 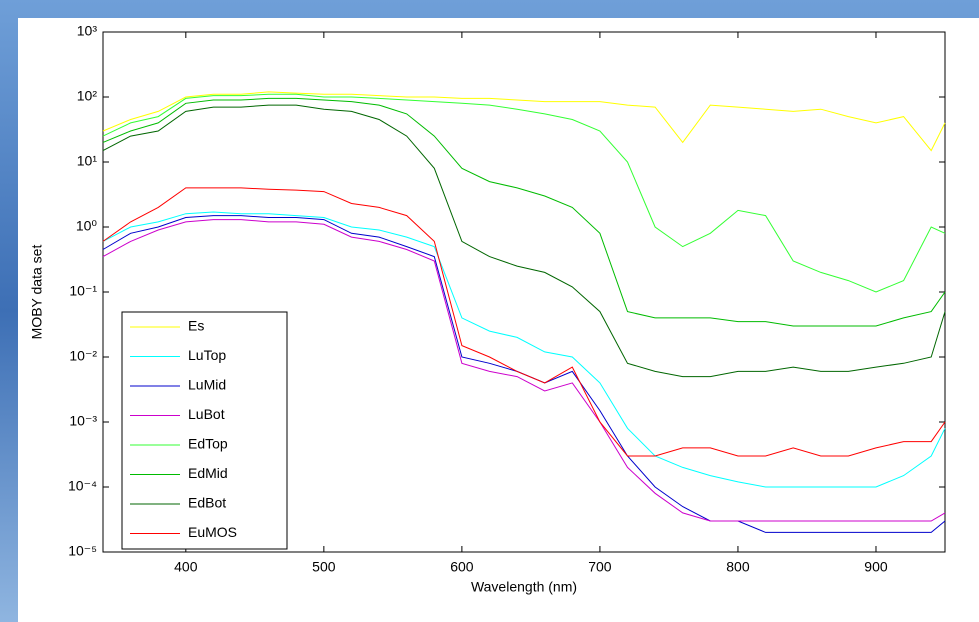 What do you see at coordinates (207, 503) in the screenshot?
I see `legend-label: EdBot` at bounding box center [207, 503].